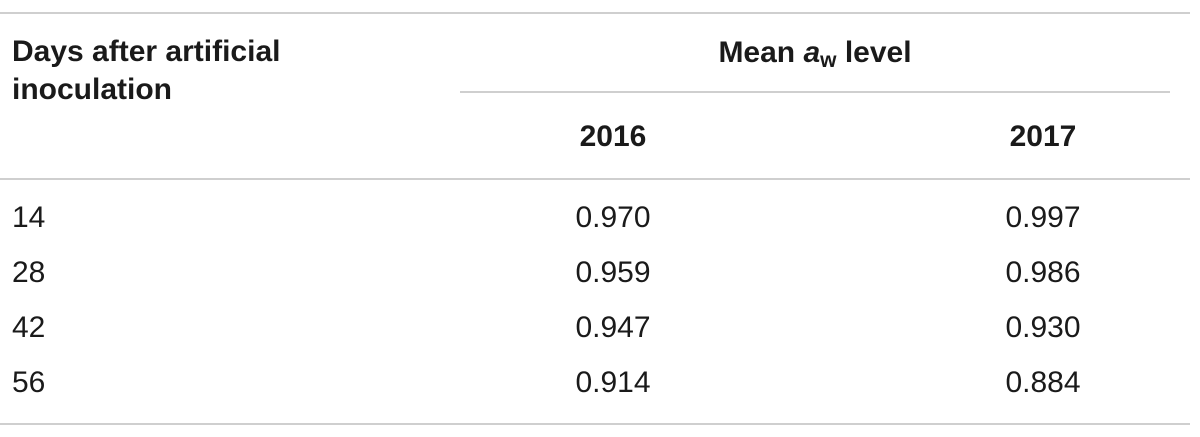 Image resolution: width=1200 pixels, height=437 pixels. I want to click on group-header-variable: a, so click(812, 52).